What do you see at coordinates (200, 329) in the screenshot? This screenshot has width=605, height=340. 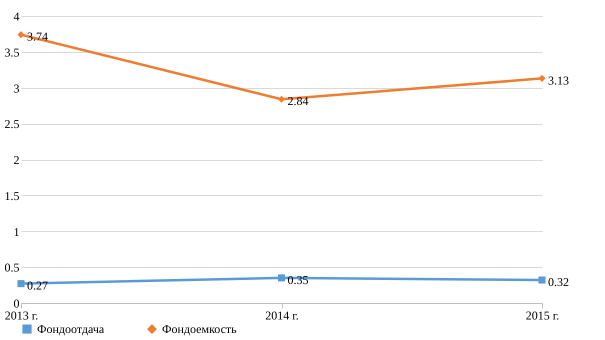 I see `legend-label: Фондоемкость` at bounding box center [200, 329].